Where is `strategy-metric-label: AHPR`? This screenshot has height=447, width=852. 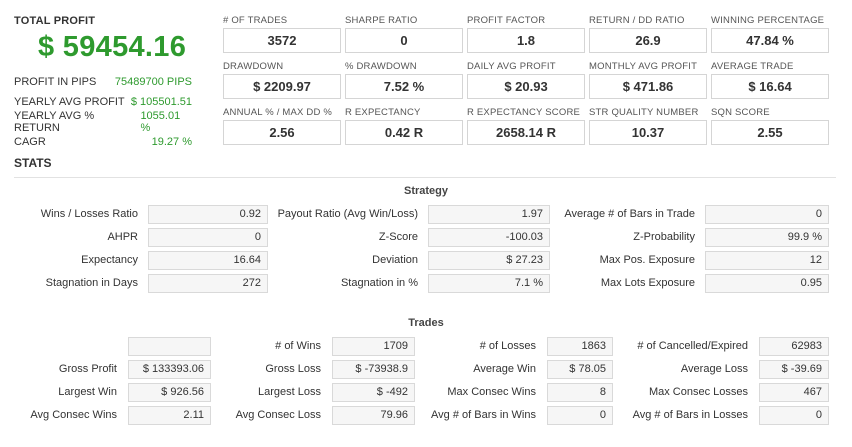 strategy-metric-label: AHPR is located at coordinates (122, 237).